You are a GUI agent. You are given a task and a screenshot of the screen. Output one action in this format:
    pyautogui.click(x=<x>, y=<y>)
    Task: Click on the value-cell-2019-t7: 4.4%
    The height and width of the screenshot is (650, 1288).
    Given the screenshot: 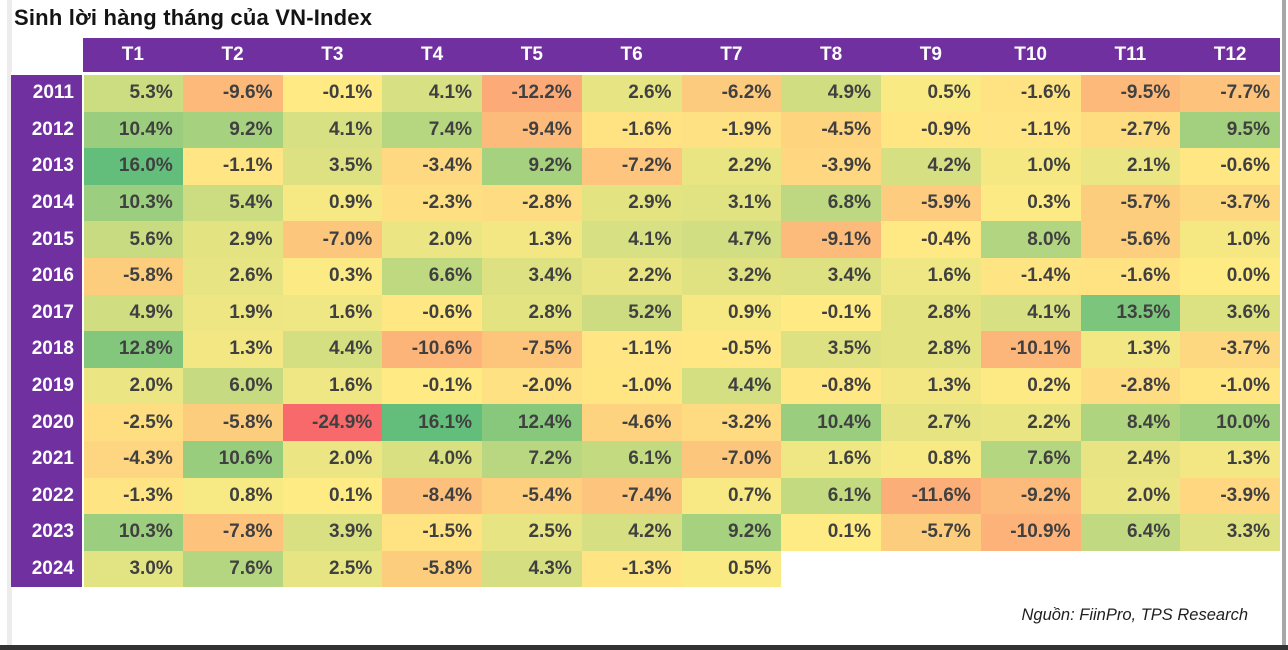 What is the action you would take?
    pyautogui.click(x=731, y=386)
    